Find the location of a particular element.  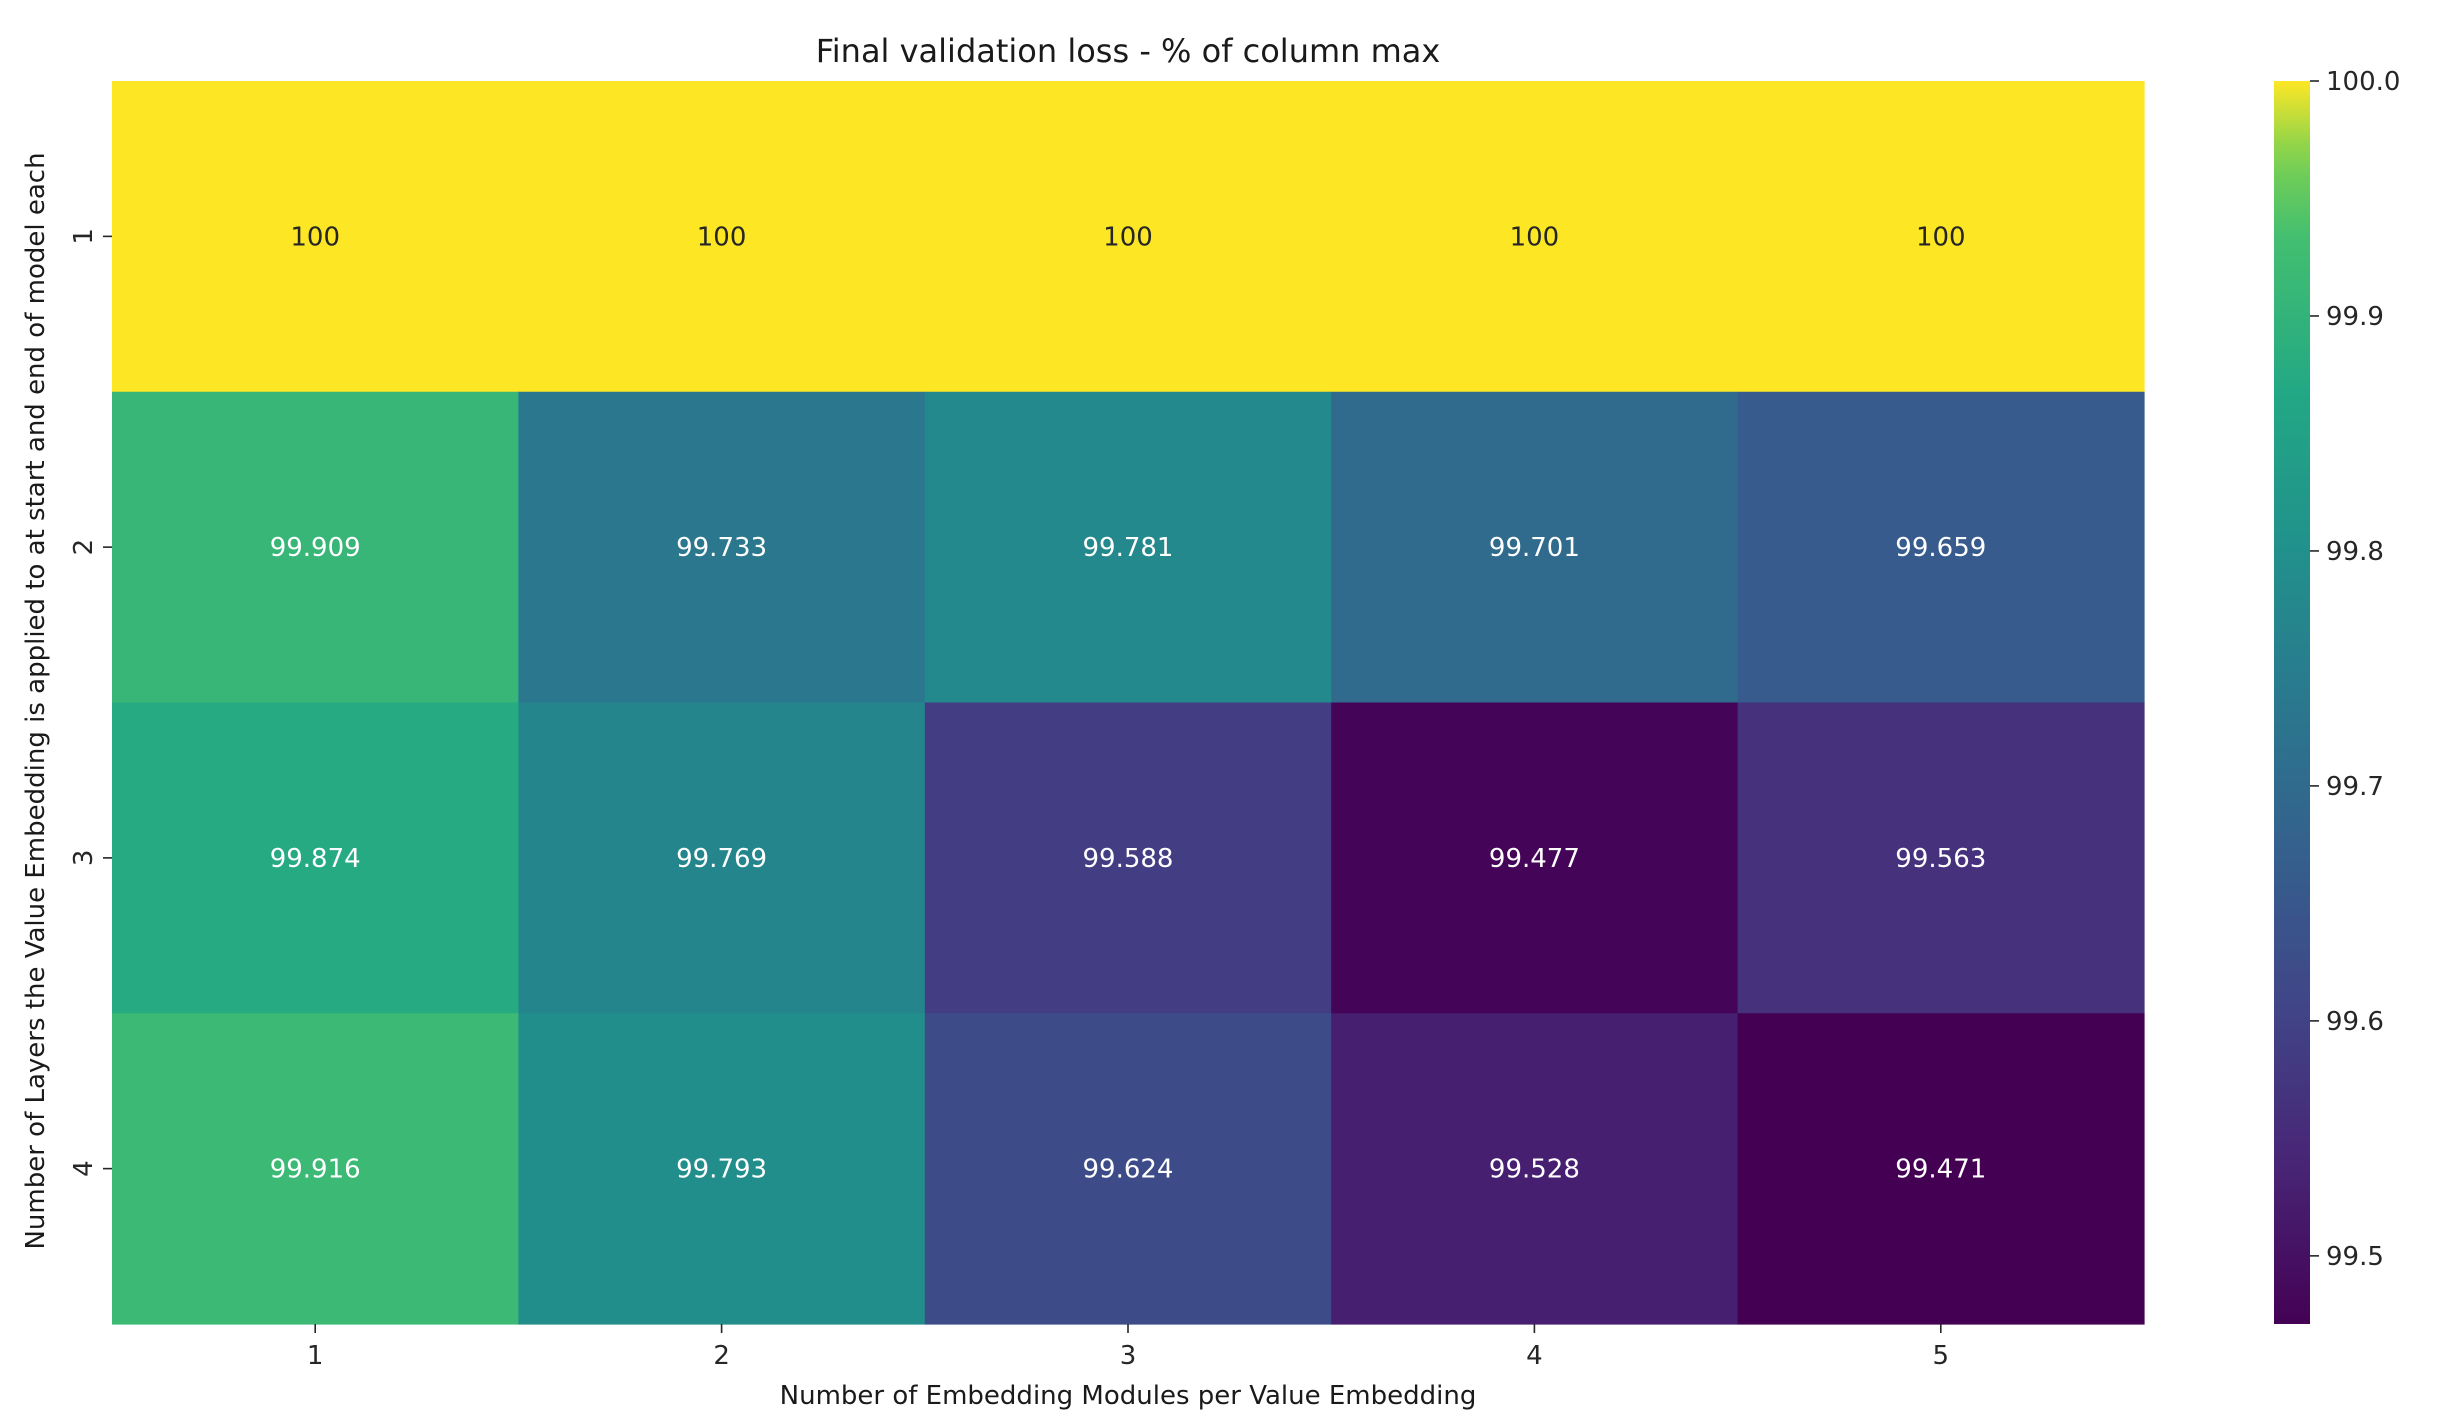

heatmap-cell-r3-c3 is located at coordinates (1128, 858).